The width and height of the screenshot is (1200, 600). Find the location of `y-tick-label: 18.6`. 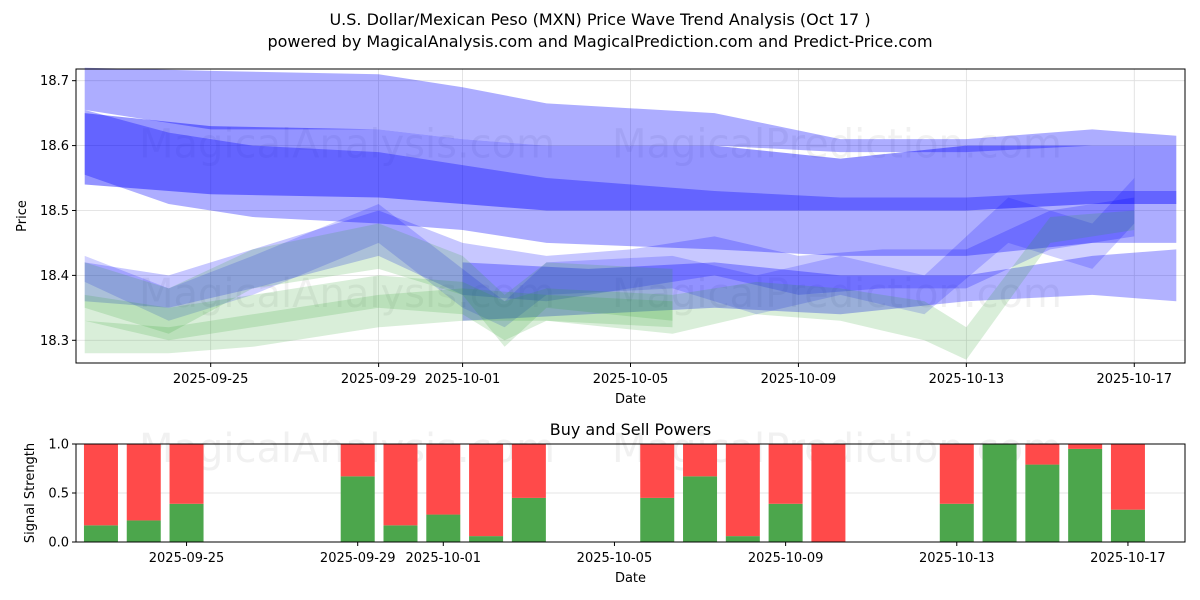

y-tick-label: 18.6 is located at coordinates (54, 146).